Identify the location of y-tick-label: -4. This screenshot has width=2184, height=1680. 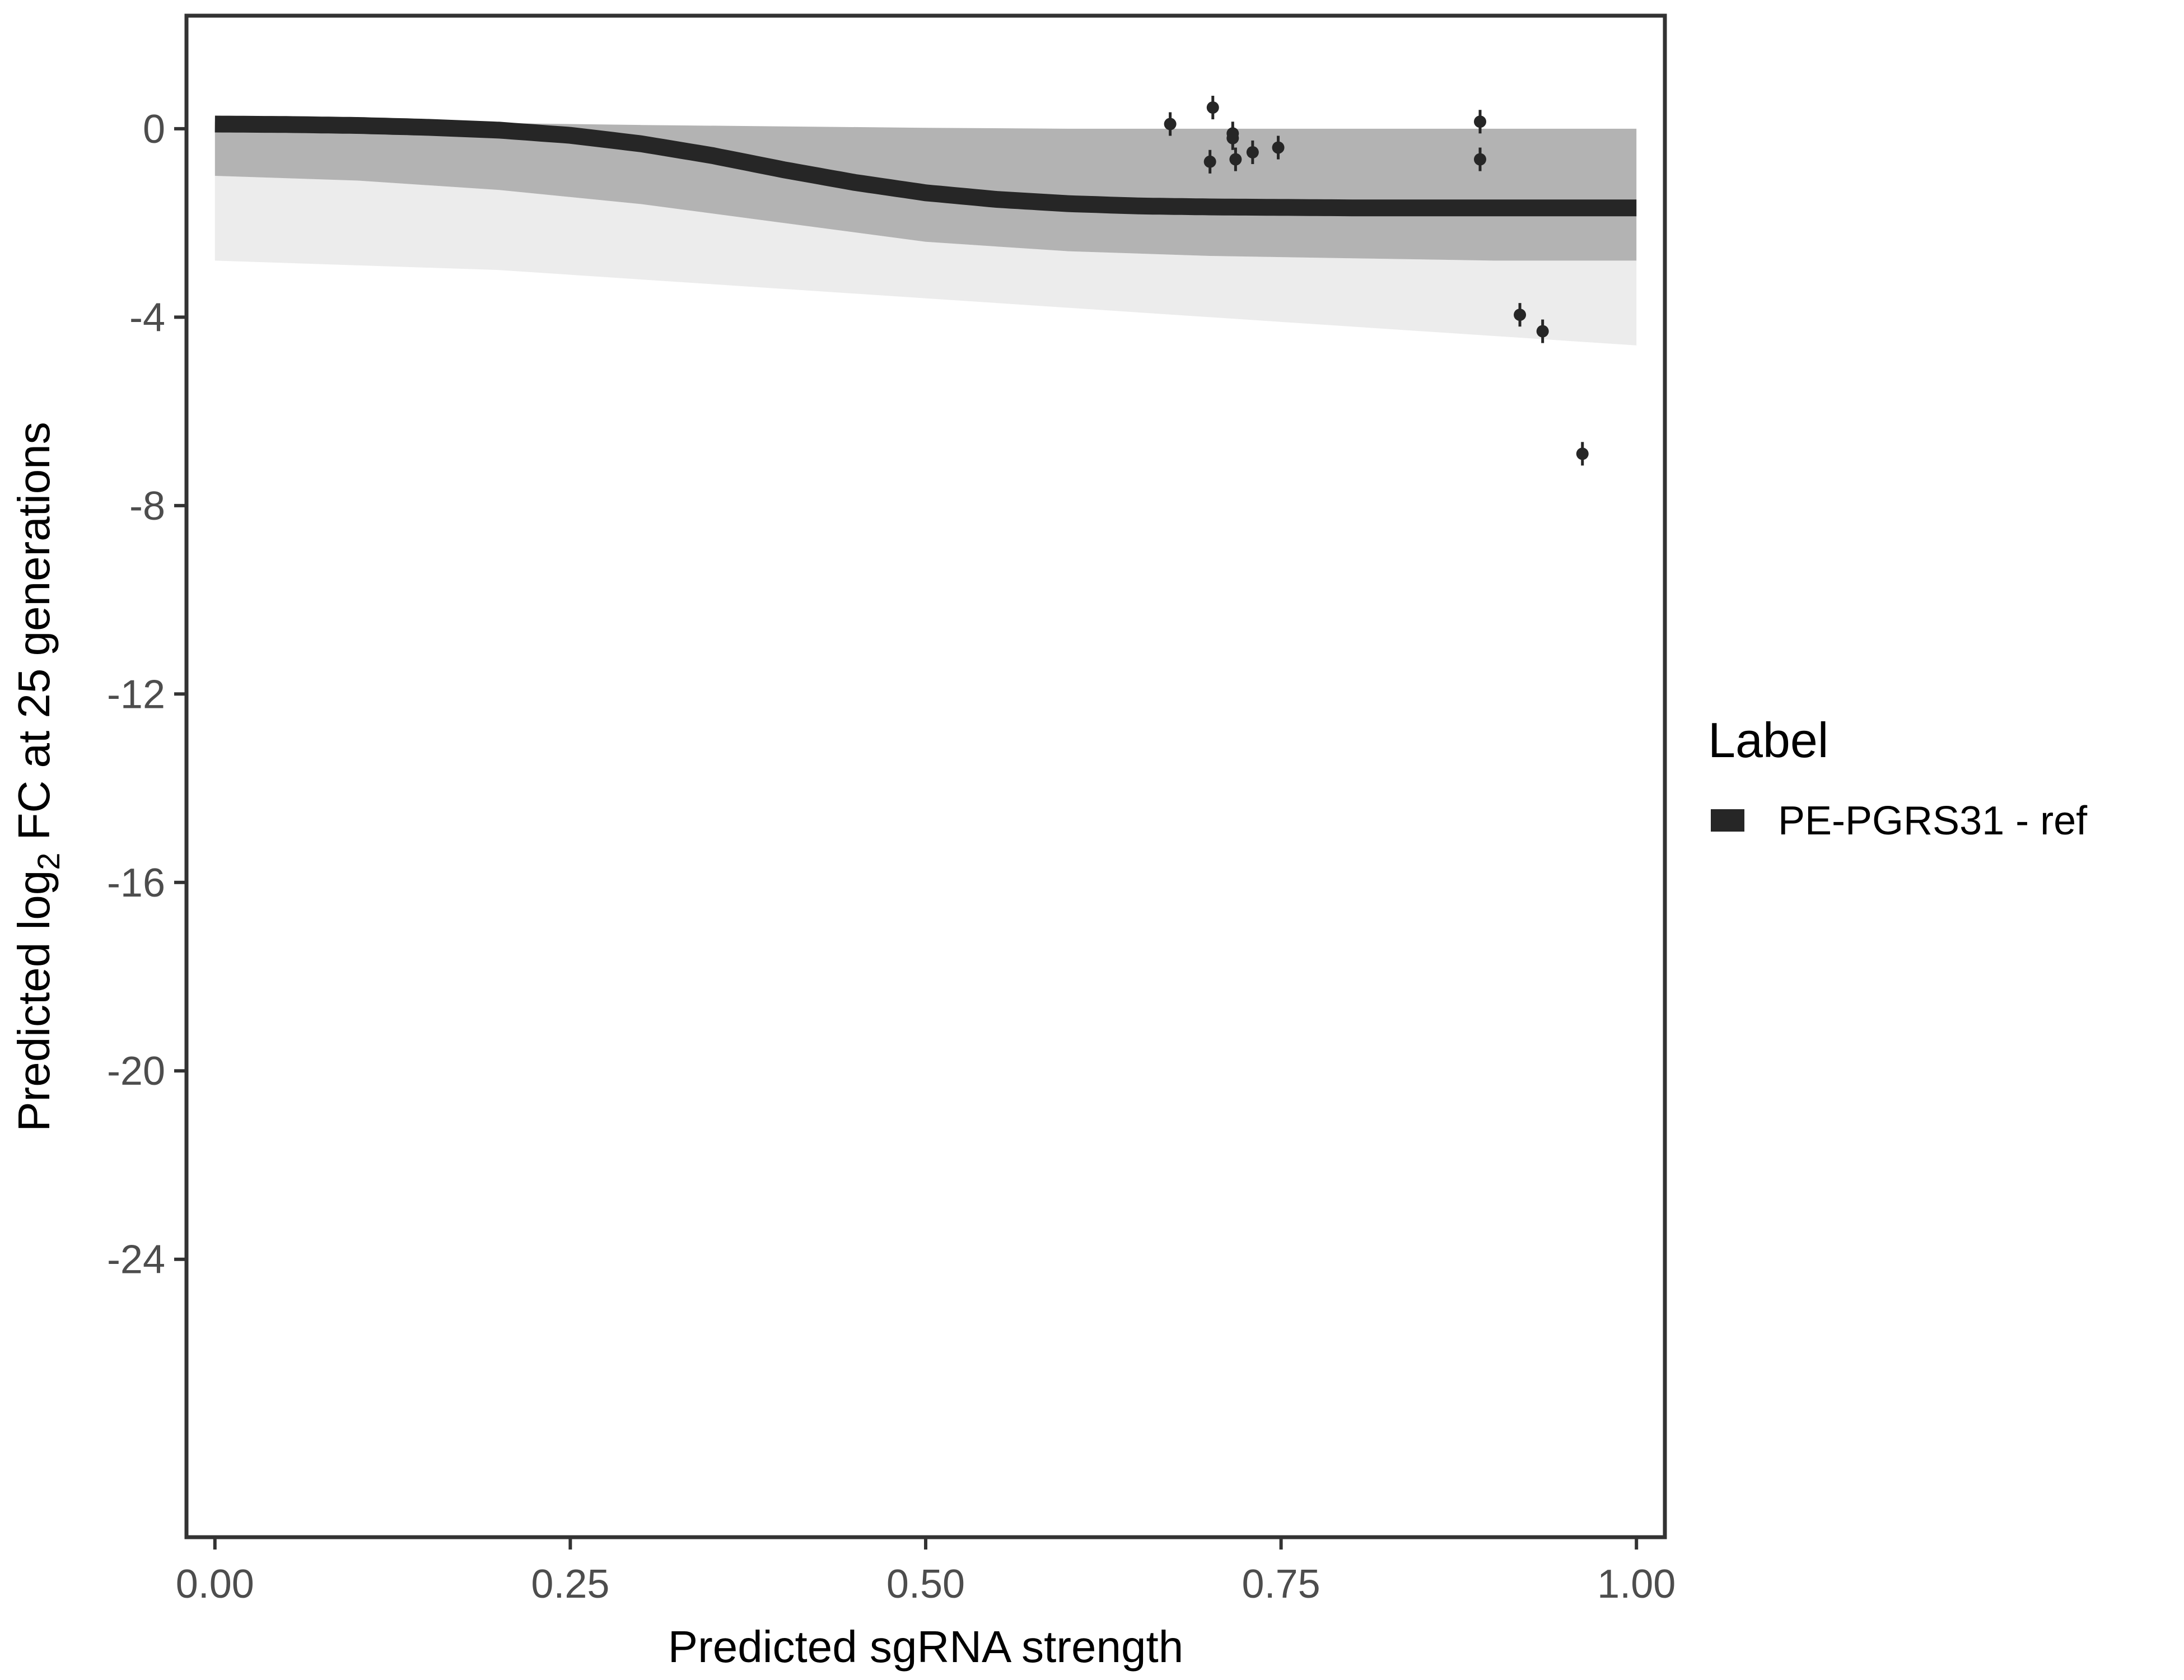
(147, 318).